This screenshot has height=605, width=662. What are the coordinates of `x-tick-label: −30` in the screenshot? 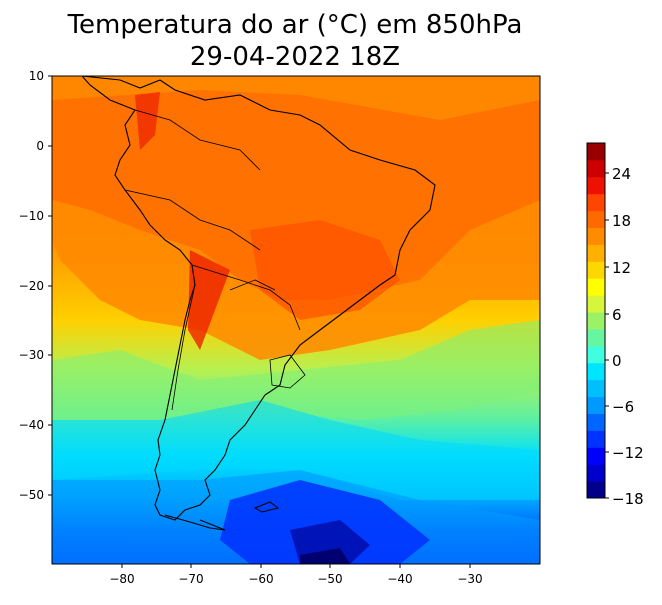 It's located at (469, 579).